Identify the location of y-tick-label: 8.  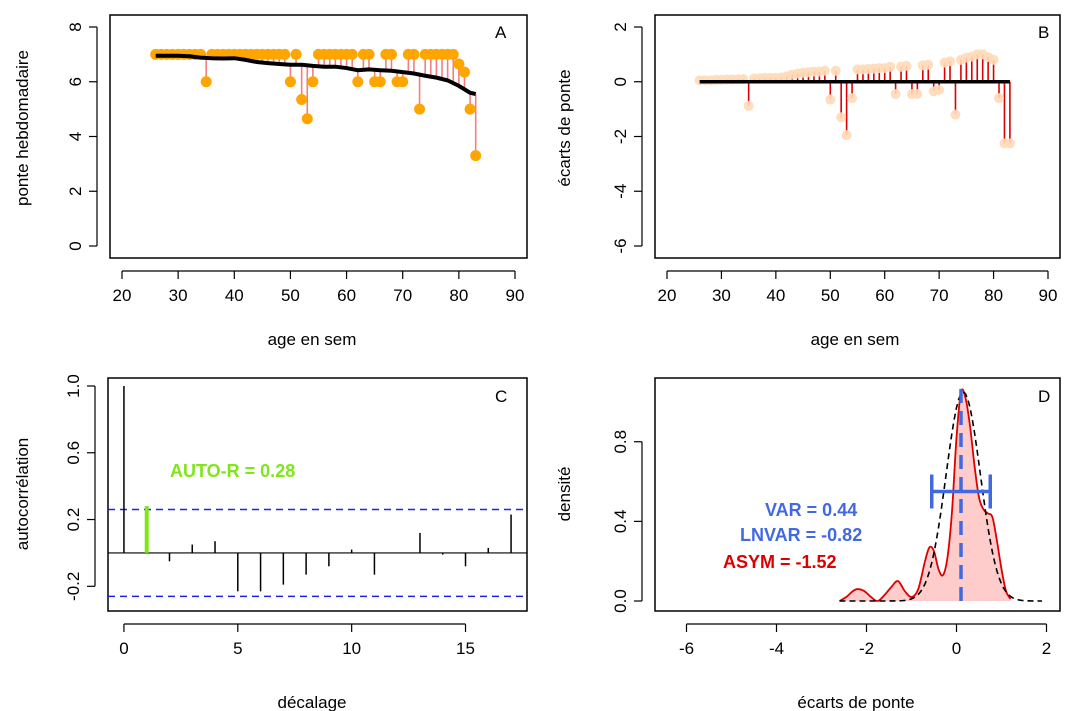
(75, 26).